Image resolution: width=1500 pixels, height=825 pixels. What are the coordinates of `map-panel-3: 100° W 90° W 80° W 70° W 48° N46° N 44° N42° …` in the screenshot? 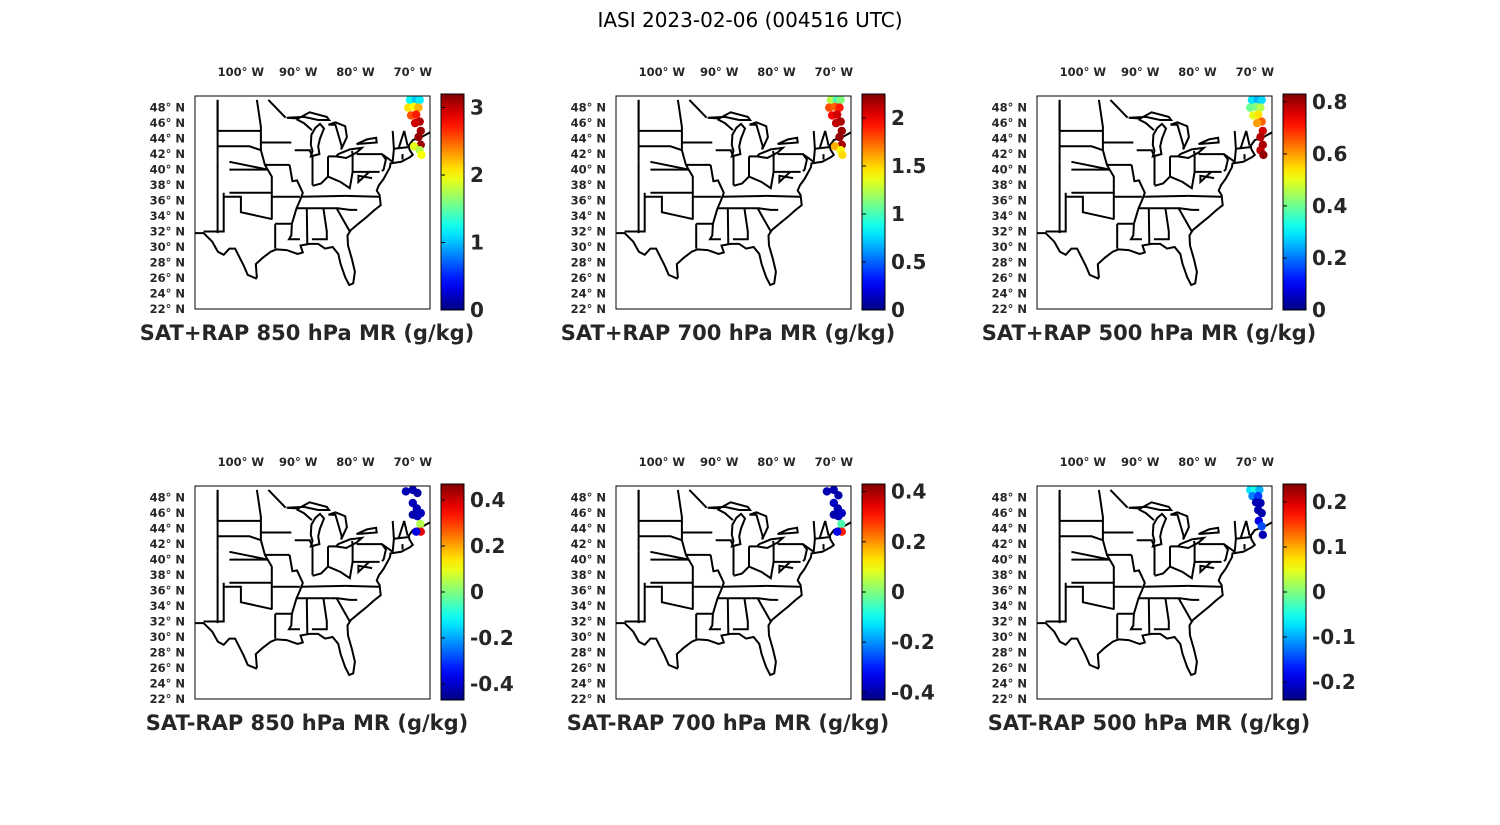 It's located at (1165, 205).